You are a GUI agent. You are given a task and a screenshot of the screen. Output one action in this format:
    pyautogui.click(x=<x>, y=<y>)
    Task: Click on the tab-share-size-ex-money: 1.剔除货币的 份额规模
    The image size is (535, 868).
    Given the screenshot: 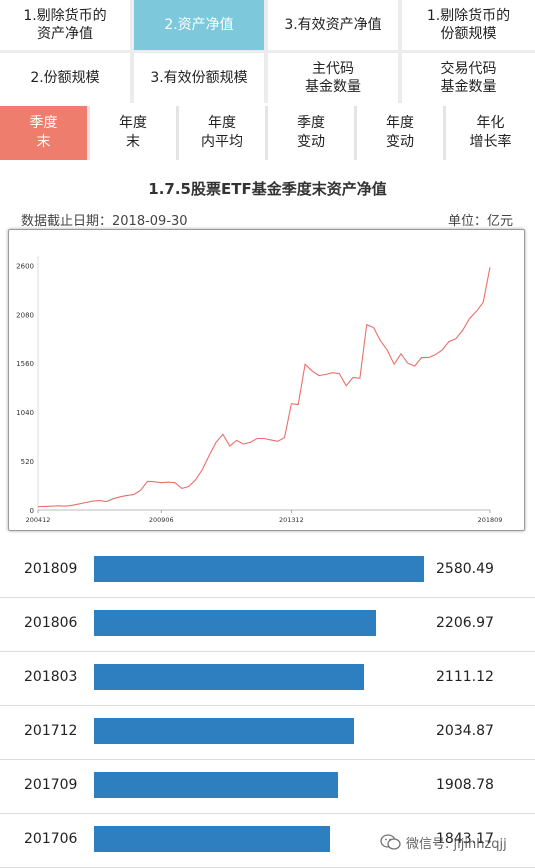 What is the action you would take?
    pyautogui.click(x=468, y=25)
    